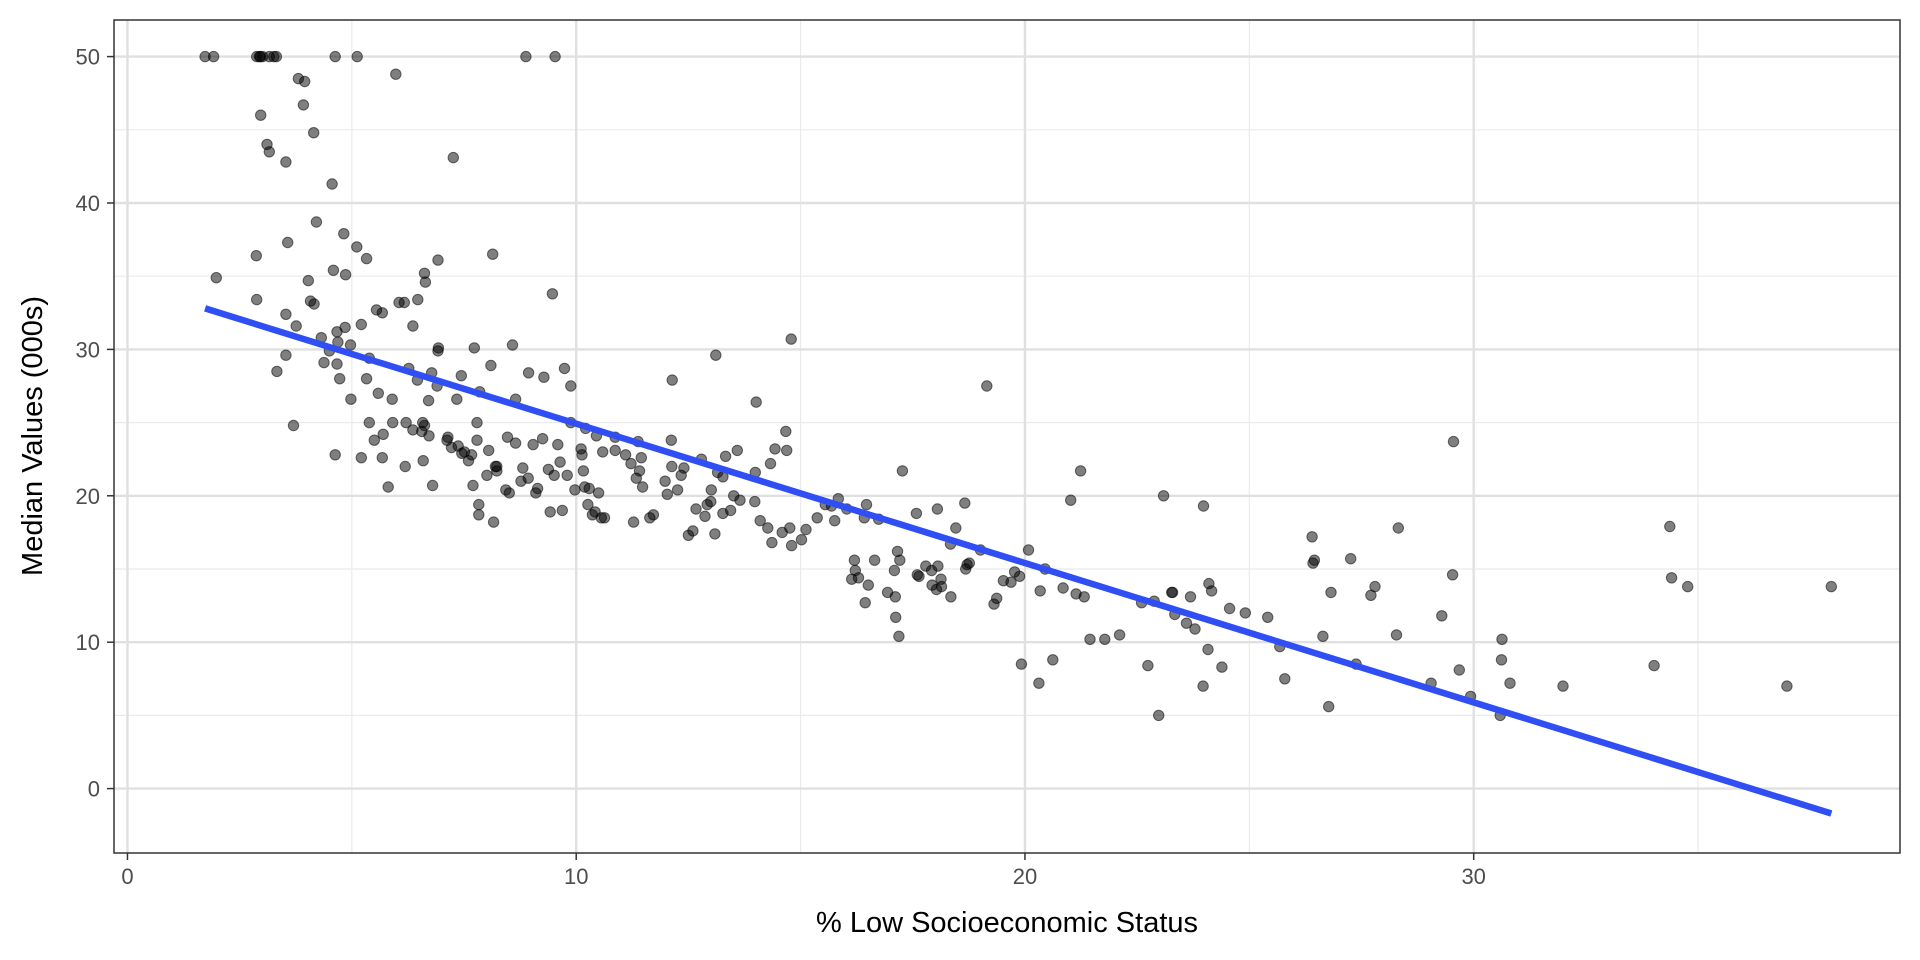  I want to click on y-tick-label: 50, so click(88, 57).